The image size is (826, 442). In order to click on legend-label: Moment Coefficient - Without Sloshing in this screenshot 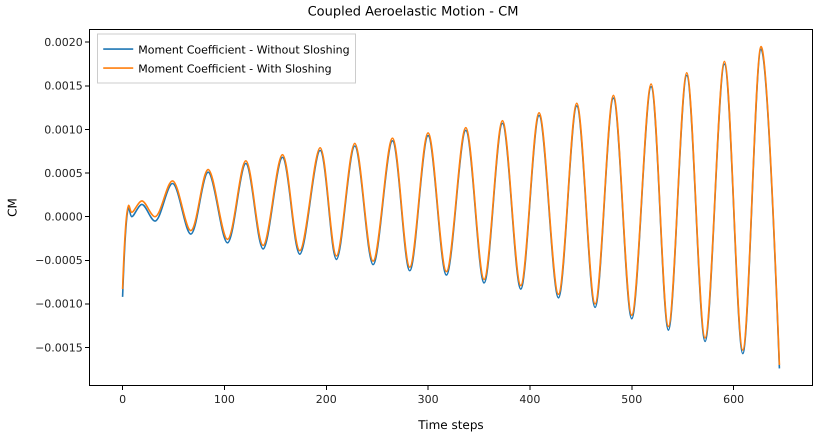, I will do `click(244, 49)`.